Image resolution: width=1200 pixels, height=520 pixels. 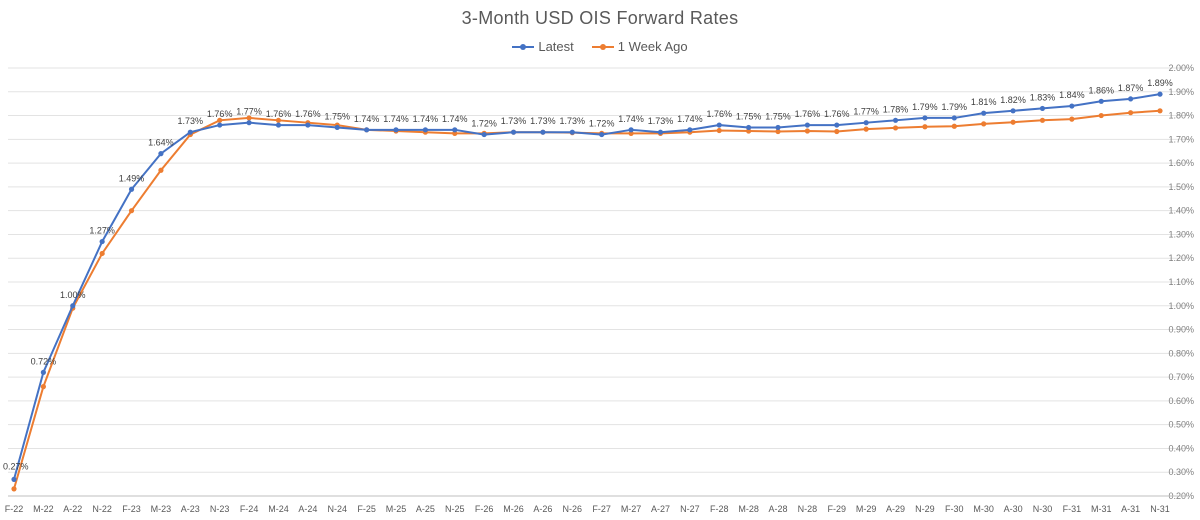 I want to click on y-tick-label: 0.30%, so click(x=1181, y=472).